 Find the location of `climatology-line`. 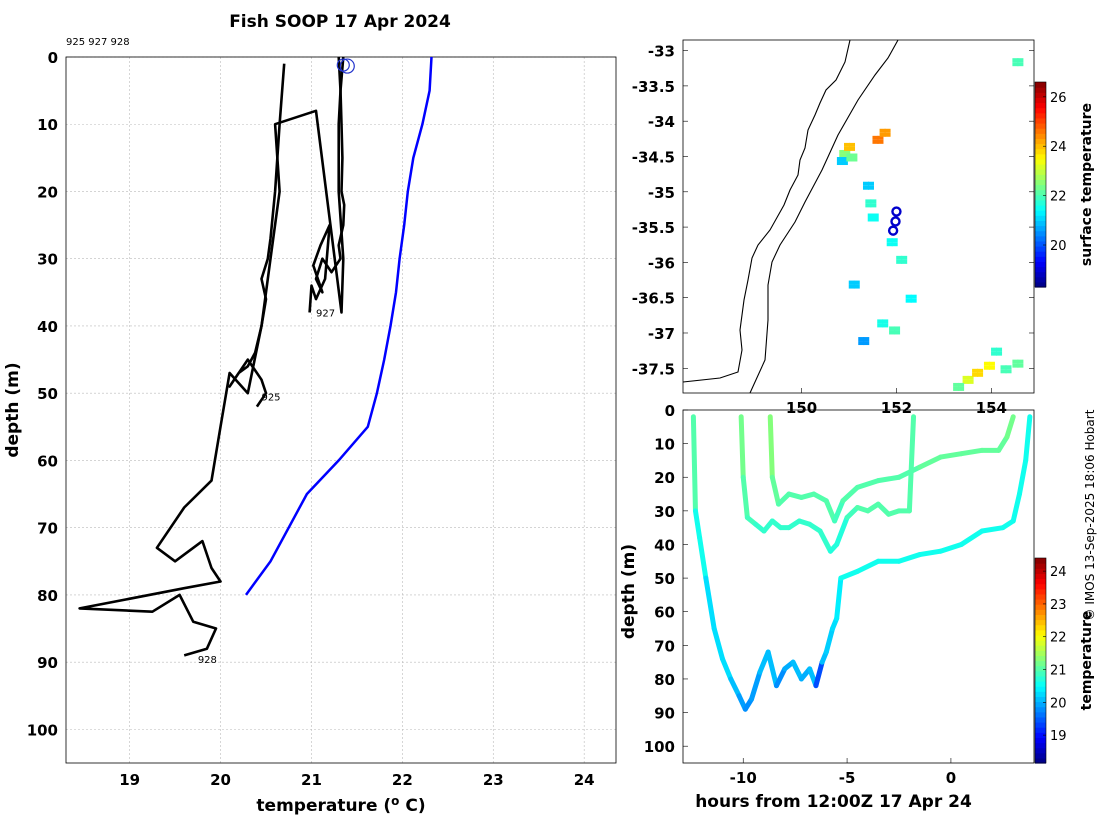

climatology-line is located at coordinates (338, 326).